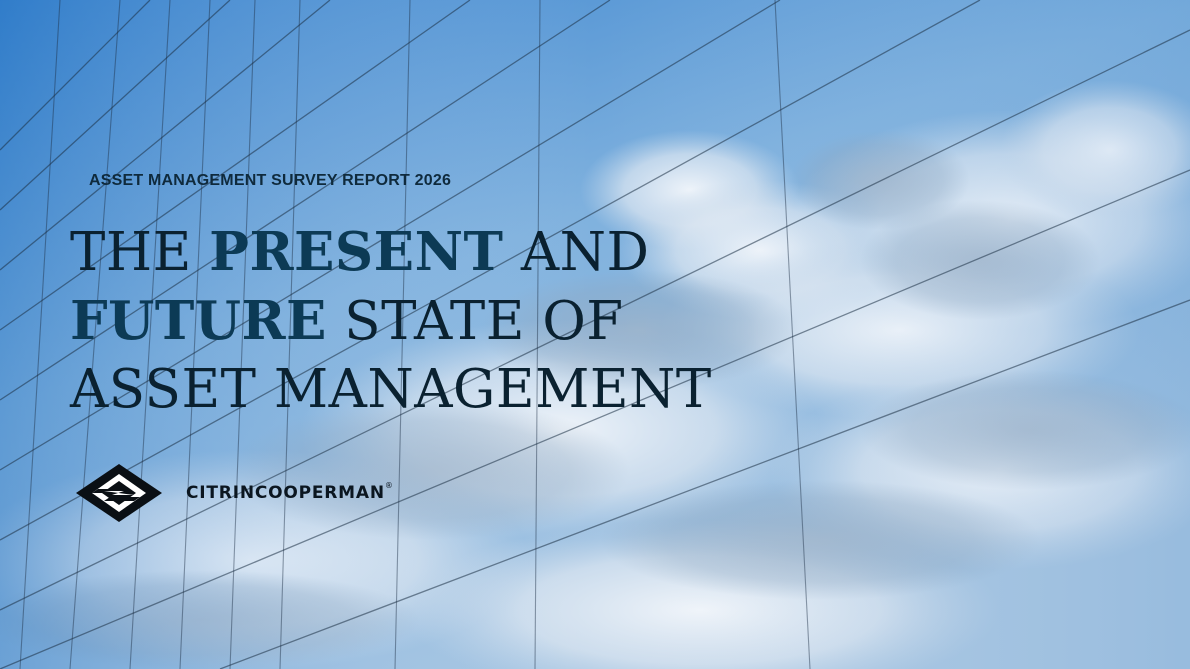 Image resolution: width=1190 pixels, height=669 pixels. Describe the element at coordinates (285, 493) in the screenshot. I see `company-name-text: CITRINCOOPERMAN` at that location.